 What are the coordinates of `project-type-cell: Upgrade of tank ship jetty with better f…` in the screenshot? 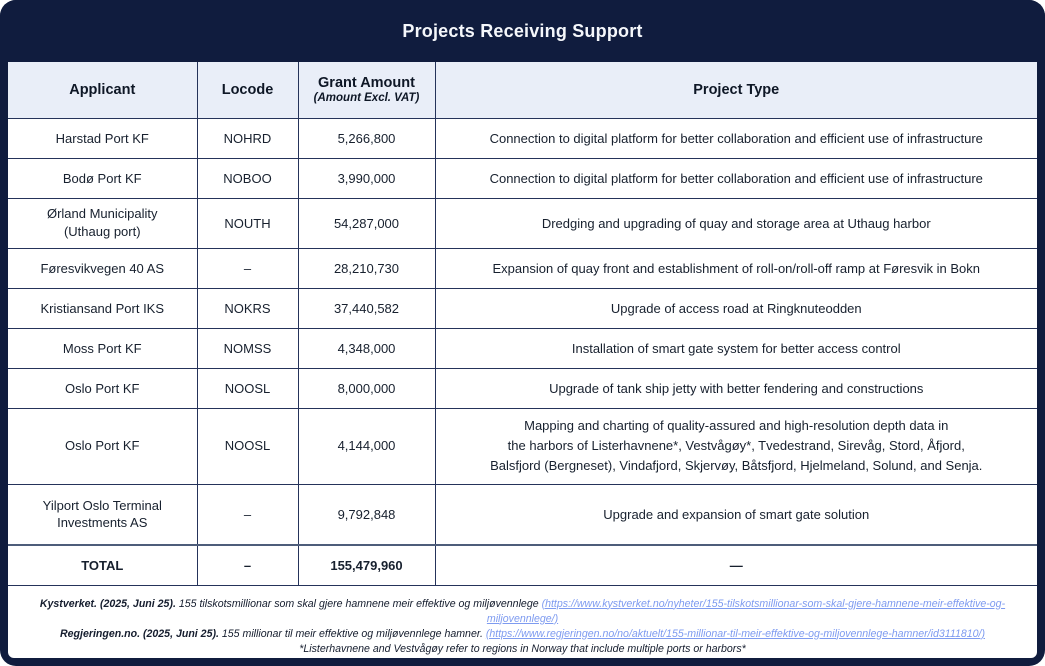 It's located at (735, 388).